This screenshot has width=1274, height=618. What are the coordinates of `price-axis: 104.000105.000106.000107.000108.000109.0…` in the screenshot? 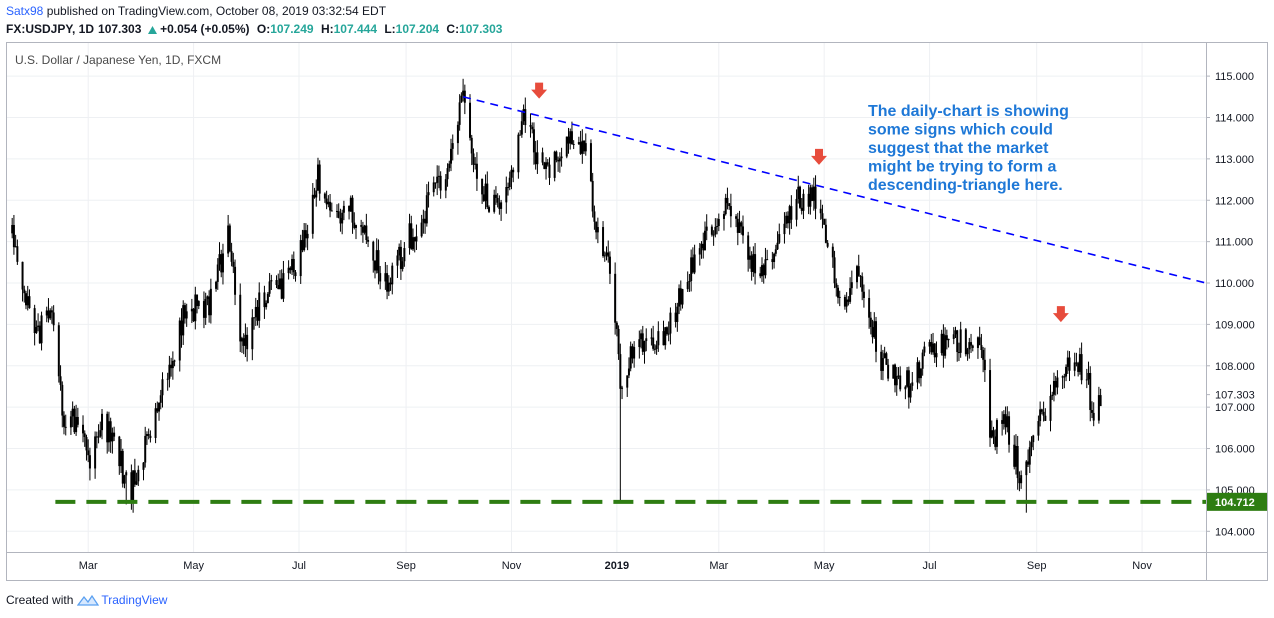 It's located at (1236, 304).